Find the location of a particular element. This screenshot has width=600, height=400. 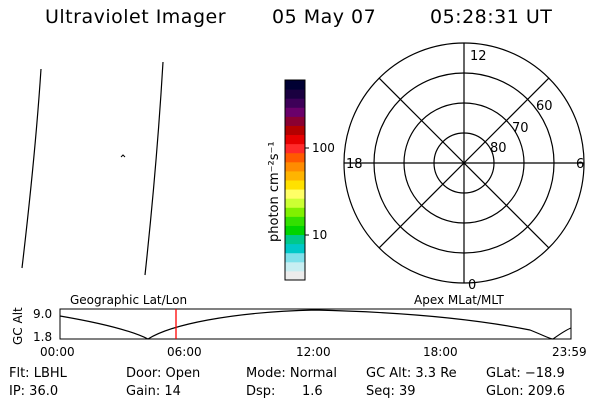

dsp-status: Dsp: is located at coordinates (261, 391).